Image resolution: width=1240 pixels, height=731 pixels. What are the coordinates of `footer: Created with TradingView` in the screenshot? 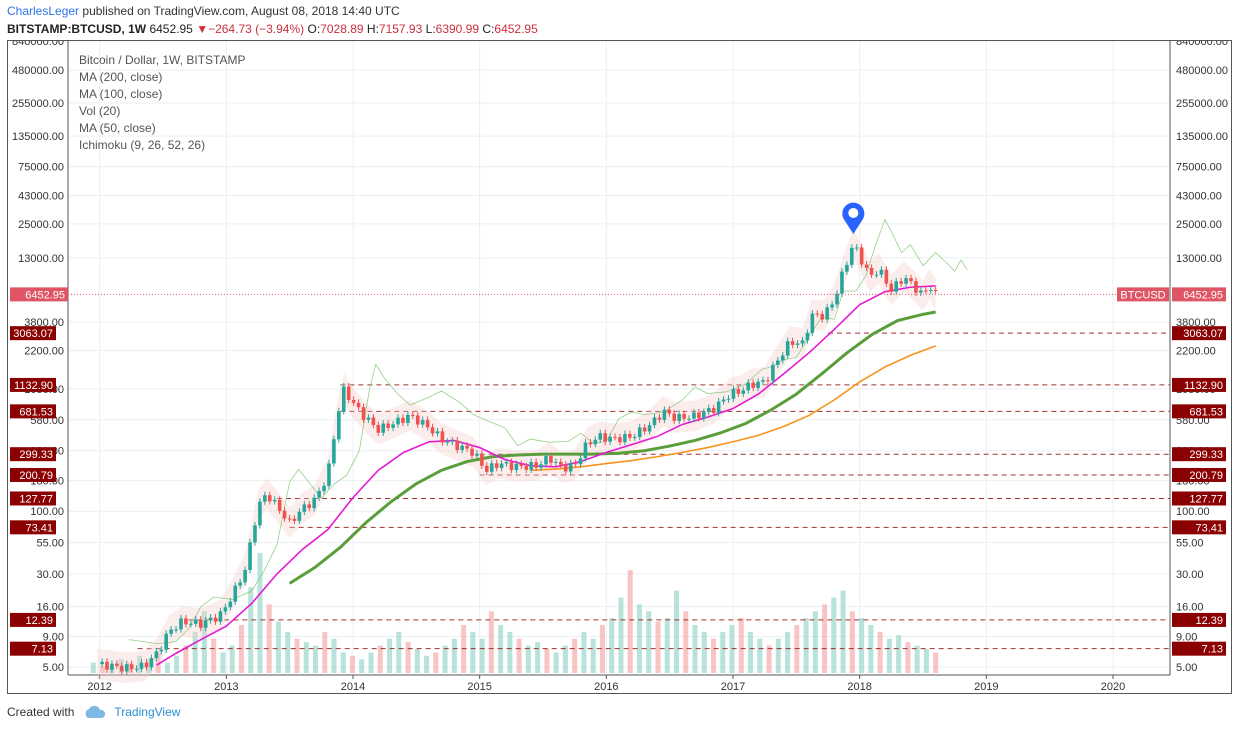 It's located at (93, 712).